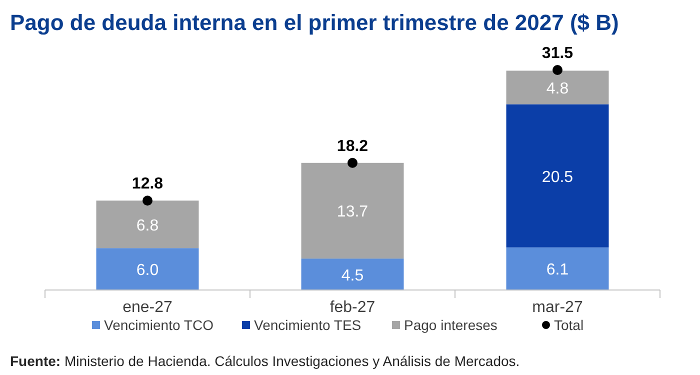 This screenshot has width=700, height=375. I want to click on data-label: 6.8, so click(147, 225).